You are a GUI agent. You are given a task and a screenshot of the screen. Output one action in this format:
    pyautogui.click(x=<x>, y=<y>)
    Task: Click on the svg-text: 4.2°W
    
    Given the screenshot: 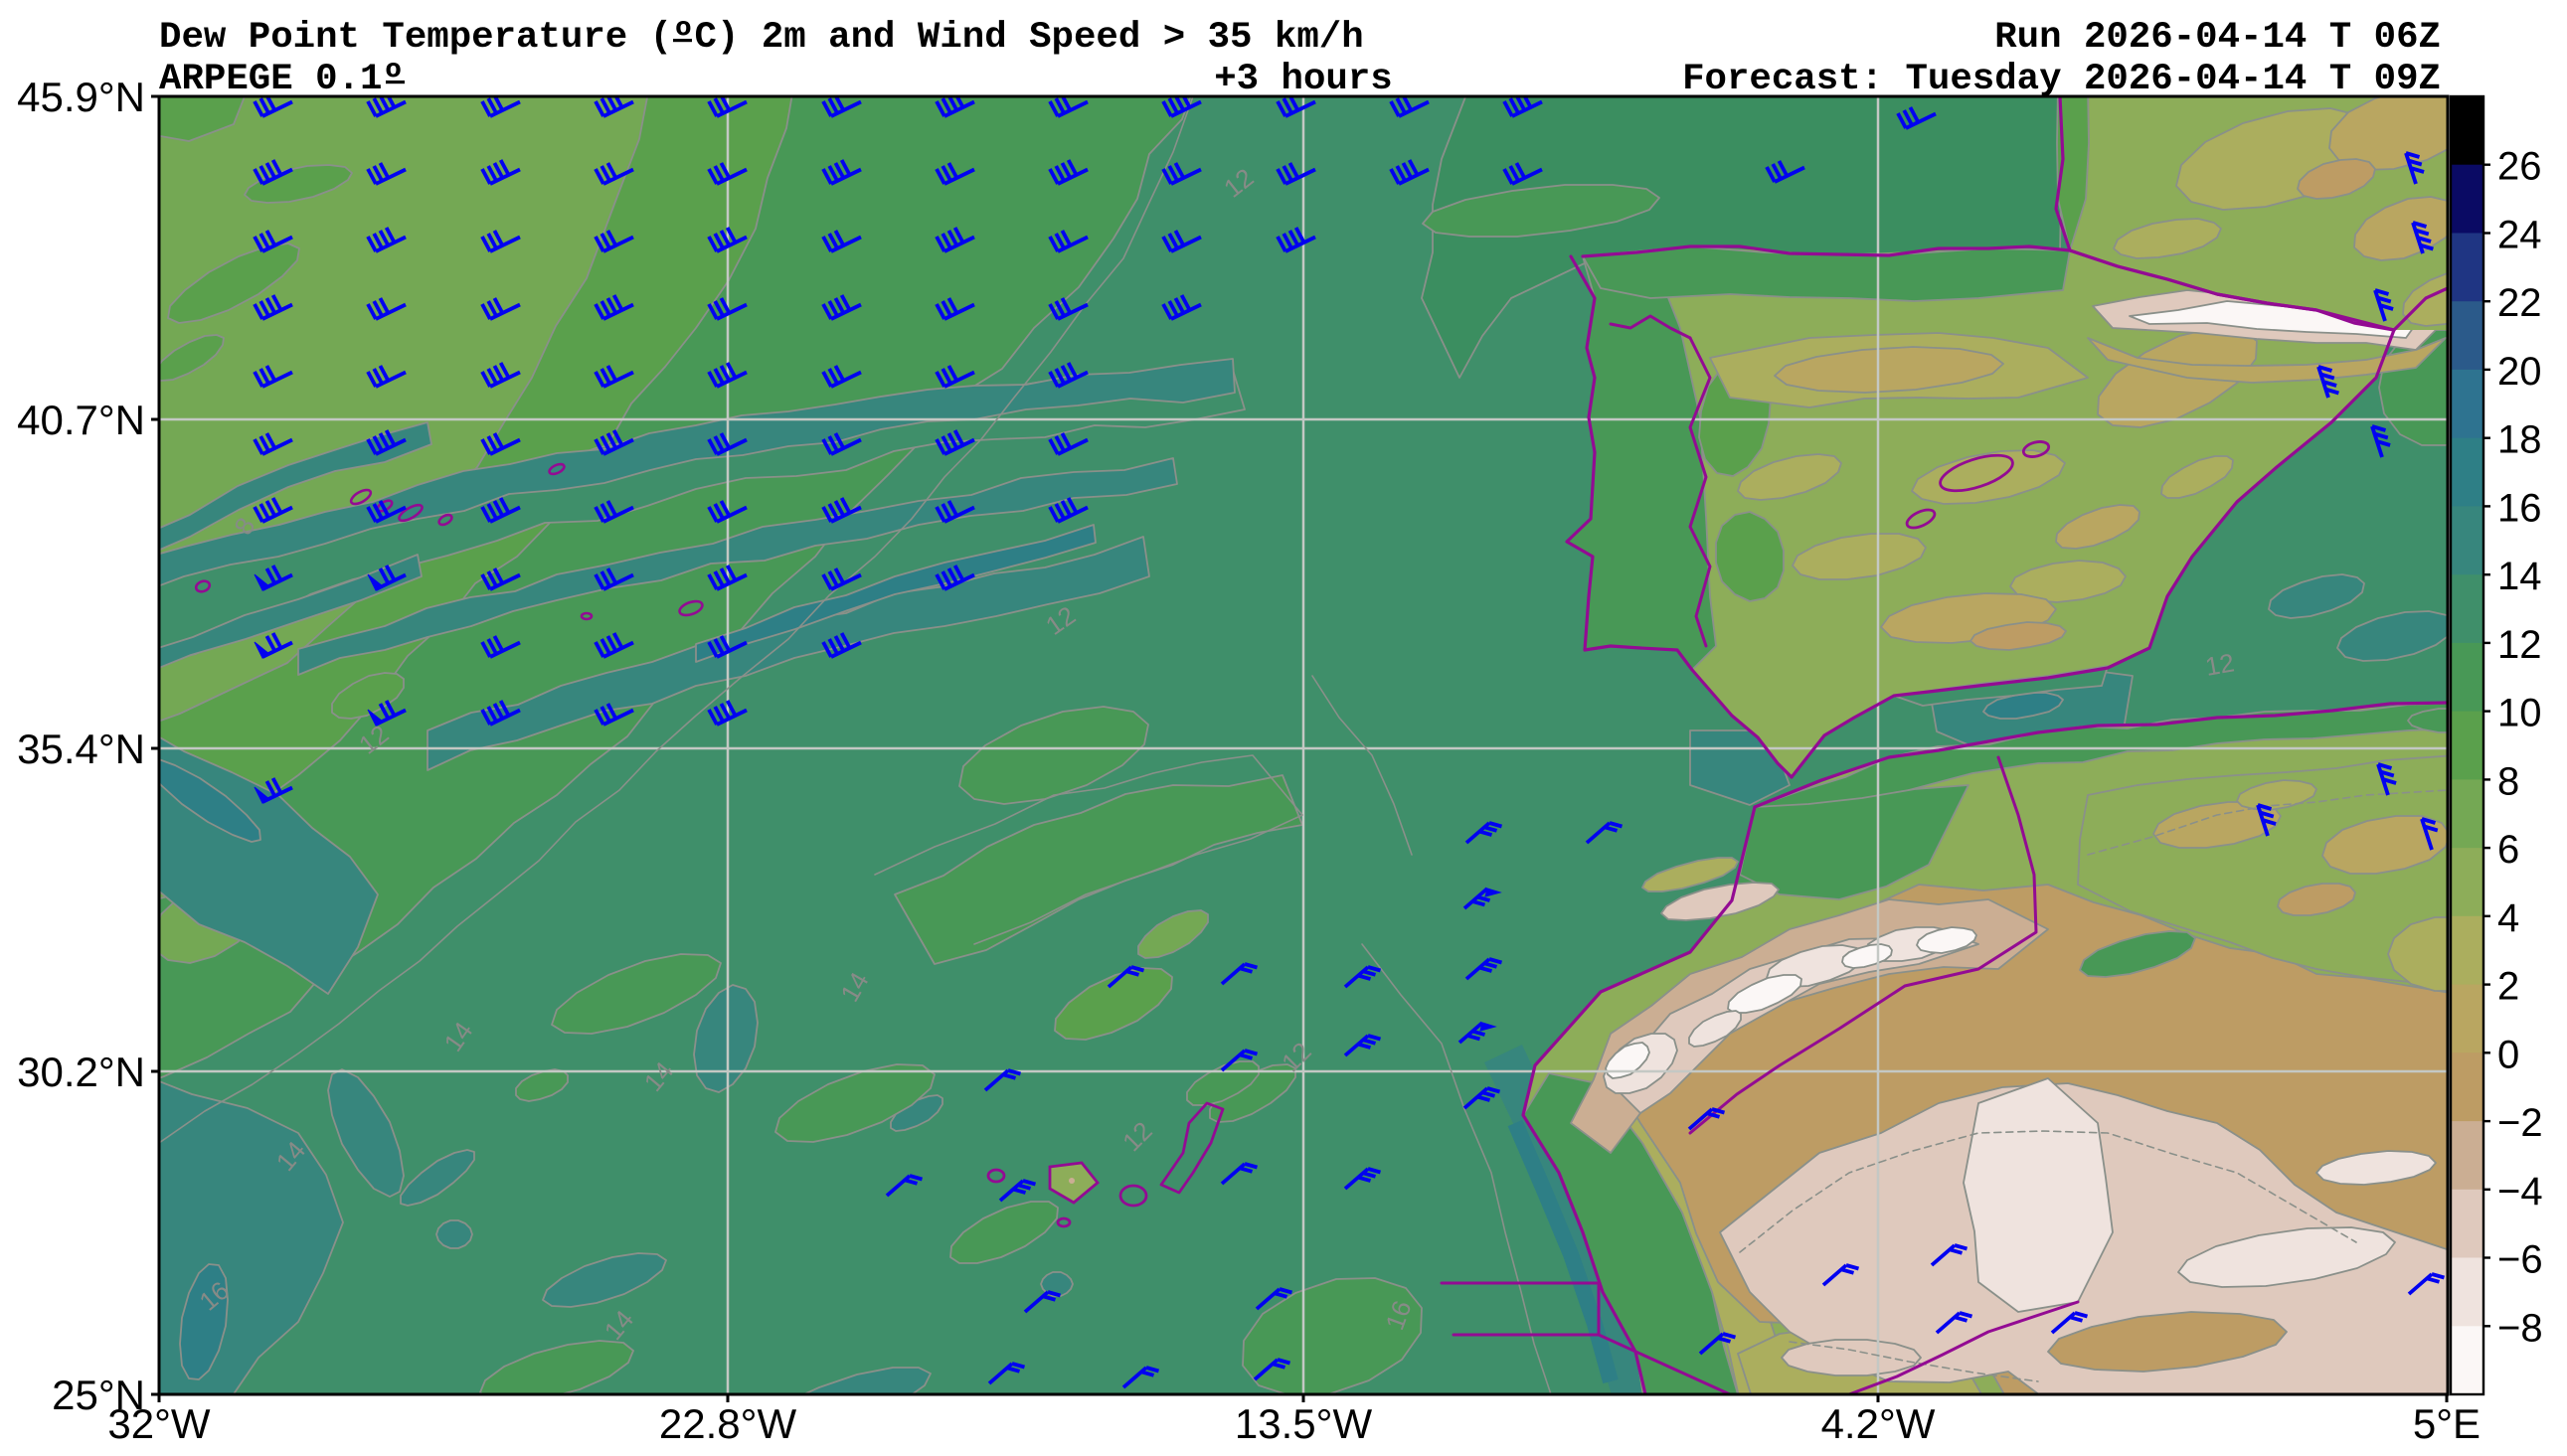 What is the action you would take?
    pyautogui.click(x=1878, y=1423)
    